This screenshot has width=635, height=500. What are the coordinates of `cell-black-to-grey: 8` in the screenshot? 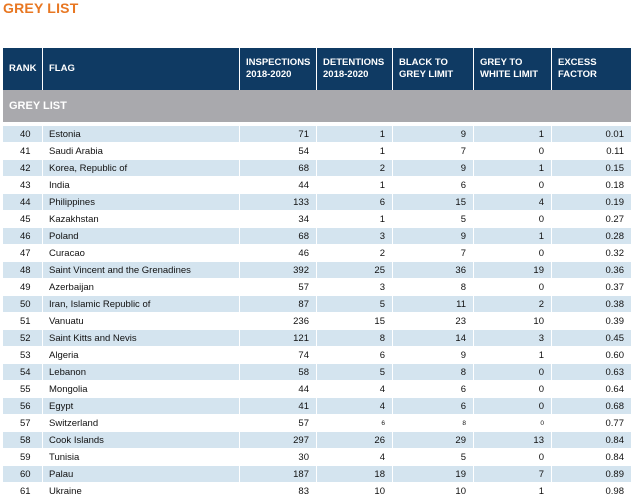 It's located at (433, 372).